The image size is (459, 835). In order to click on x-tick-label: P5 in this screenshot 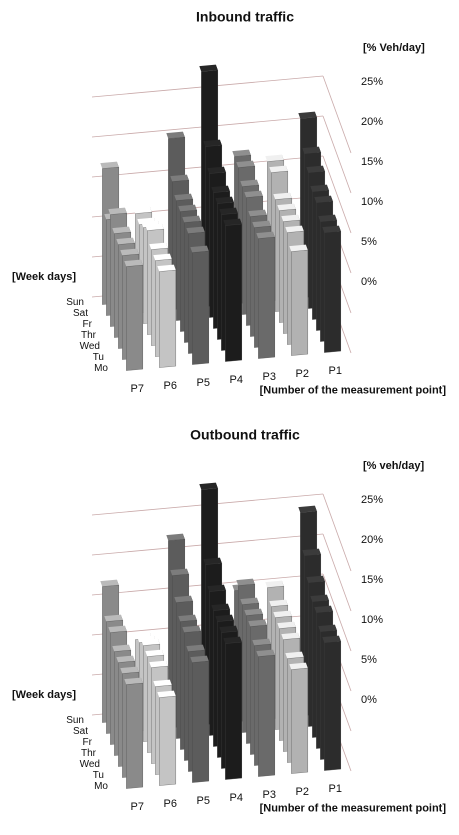, I will do `click(203, 383)`.